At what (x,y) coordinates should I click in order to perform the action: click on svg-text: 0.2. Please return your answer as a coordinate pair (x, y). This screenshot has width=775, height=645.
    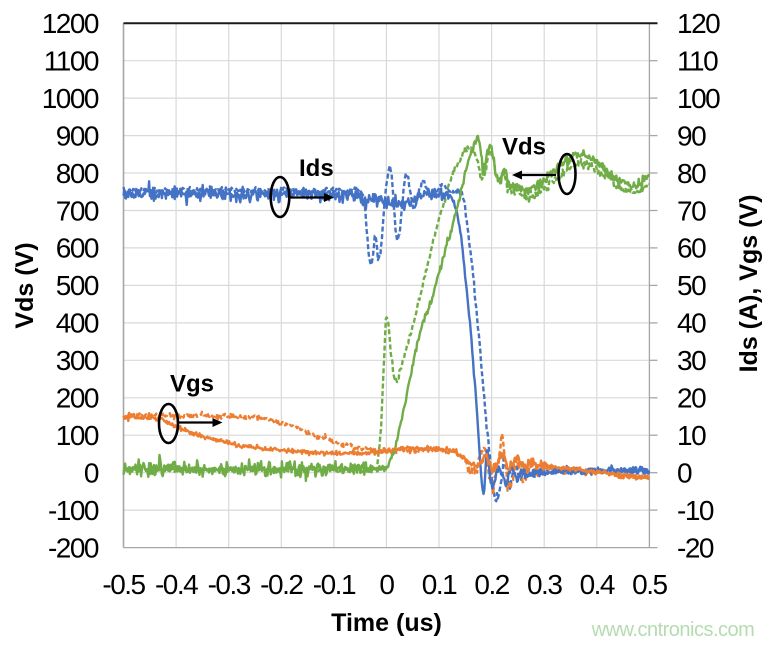
    Looking at the image, I should click on (491, 584).